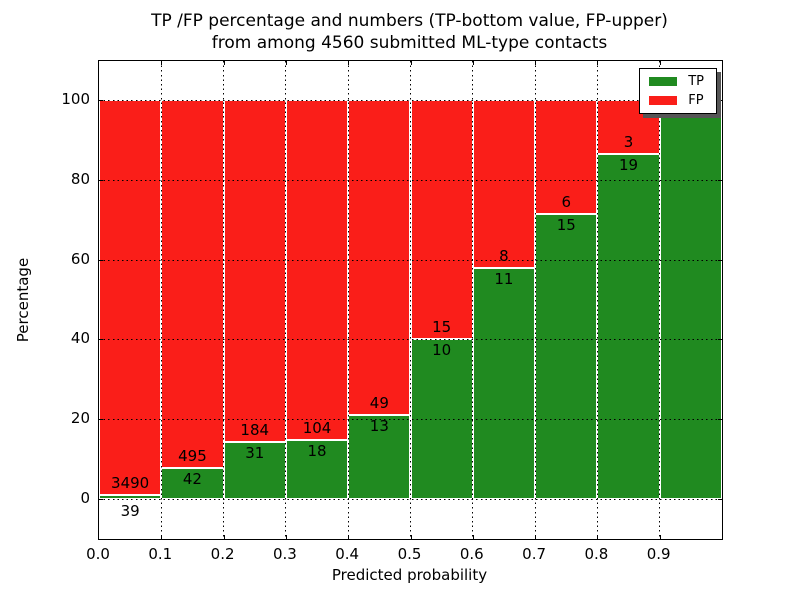 The height and width of the screenshot is (600, 800). Describe the element at coordinates (192, 478) in the screenshot. I see `tp-count-label: 42` at that location.